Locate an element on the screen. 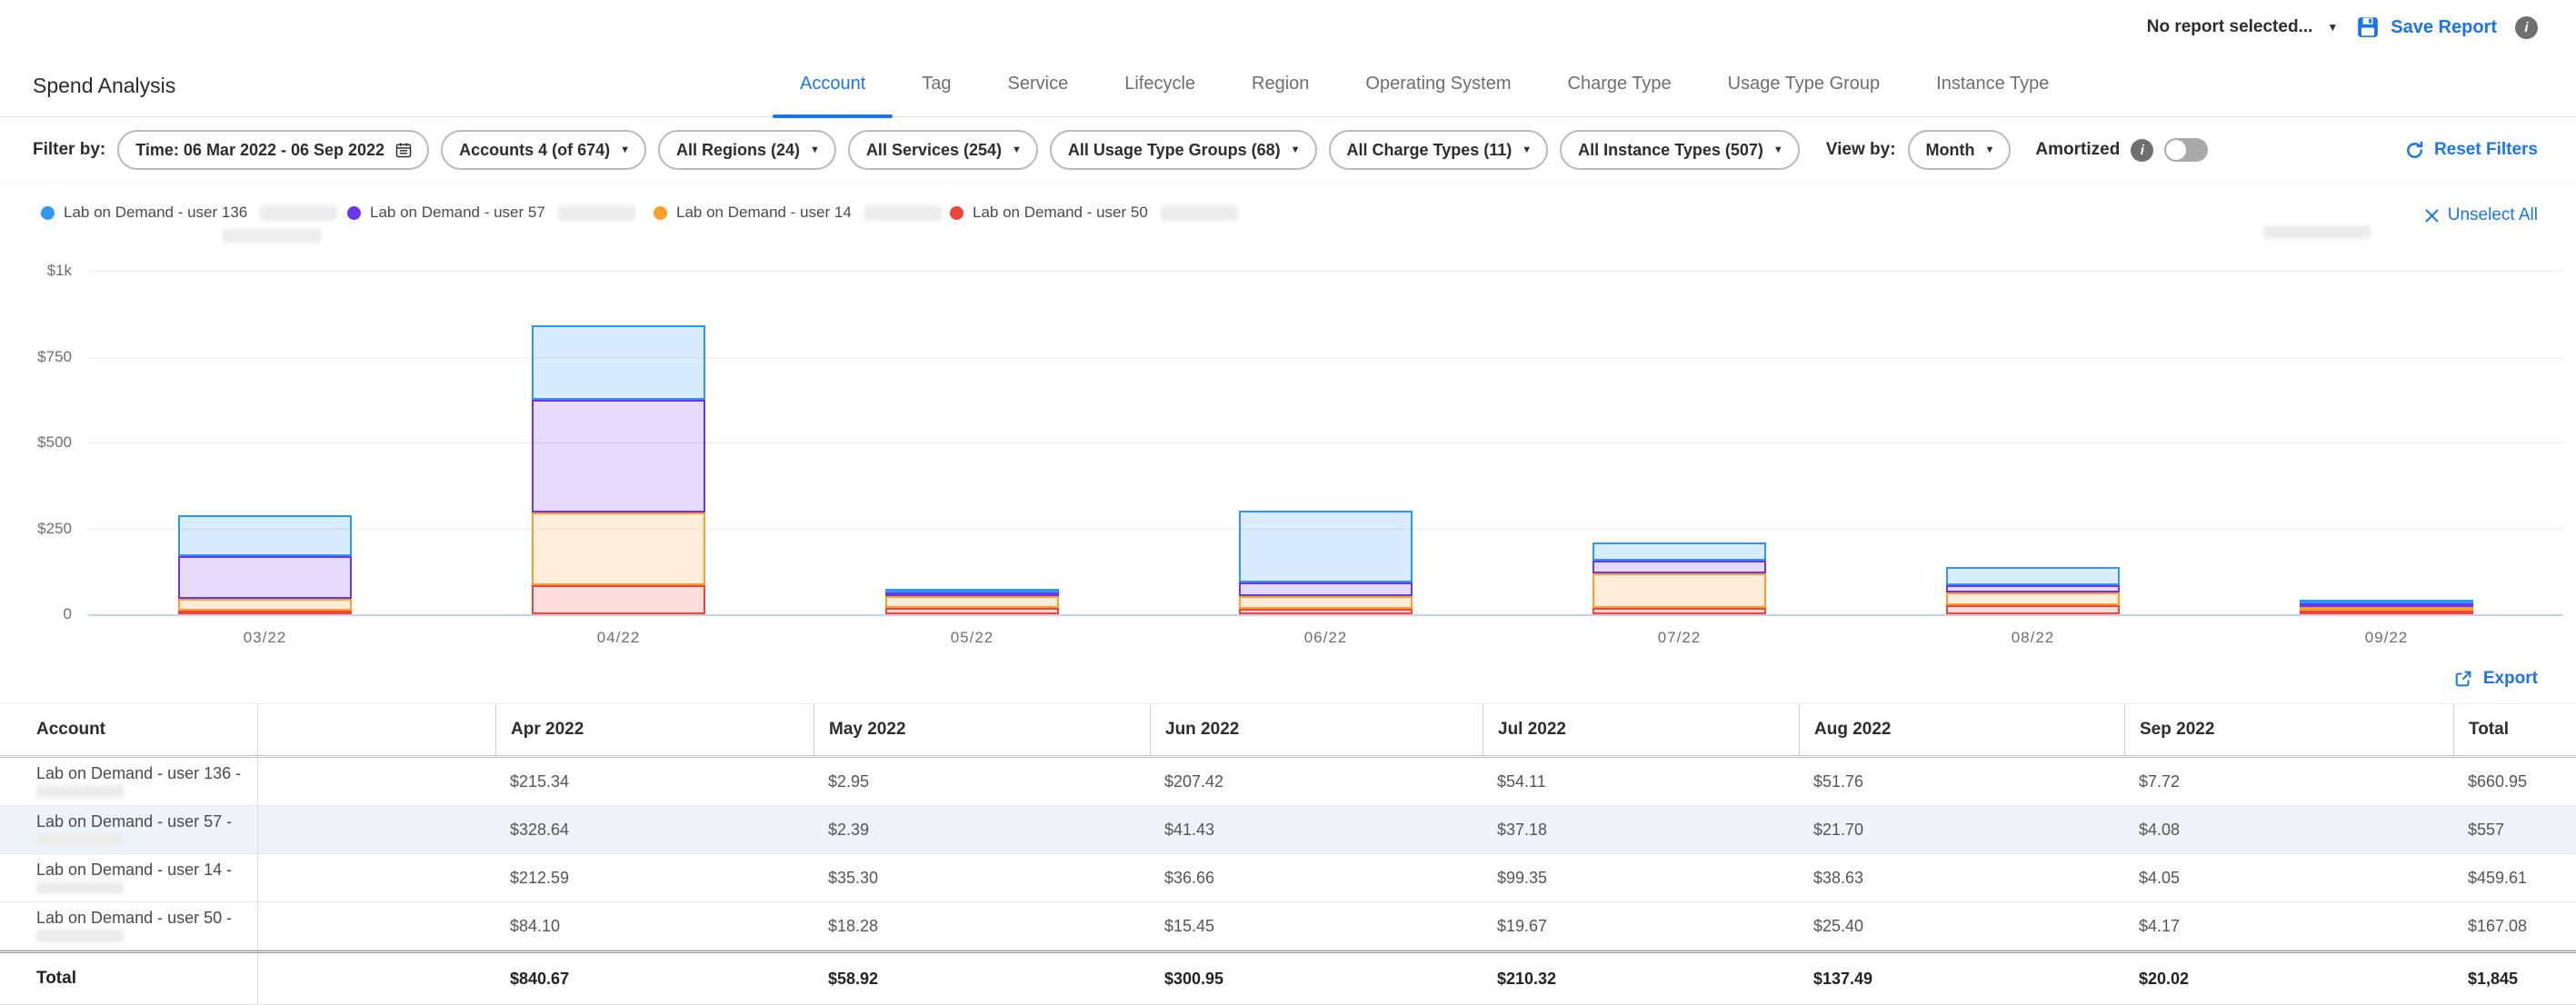 This screenshot has width=2576, height=1005. total-value: $210.32 is located at coordinates (1527, 979).